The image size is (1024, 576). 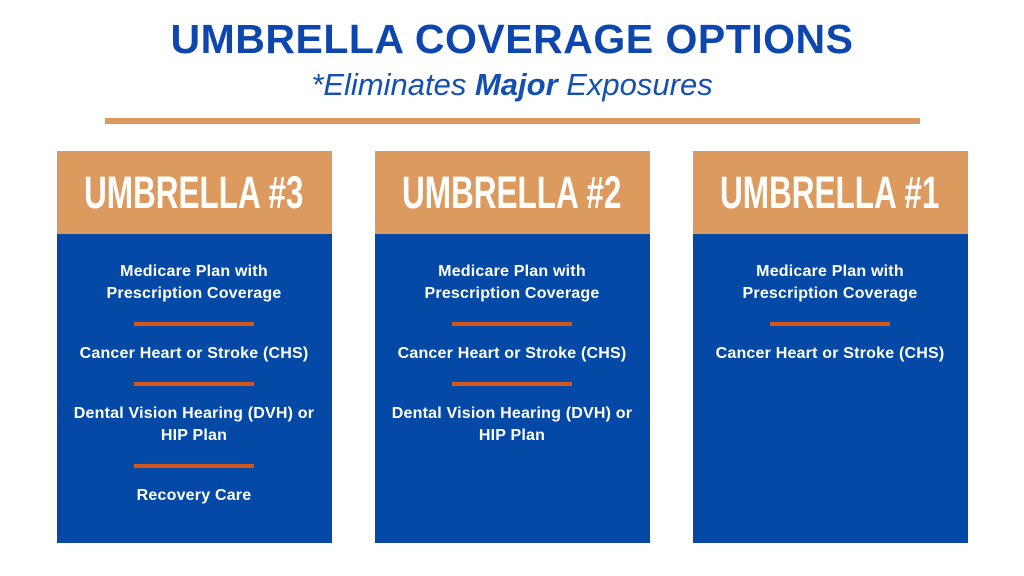 I want to click on umbrella-3-card-header: UMBRELLA #3, so click(x=194, y=192).